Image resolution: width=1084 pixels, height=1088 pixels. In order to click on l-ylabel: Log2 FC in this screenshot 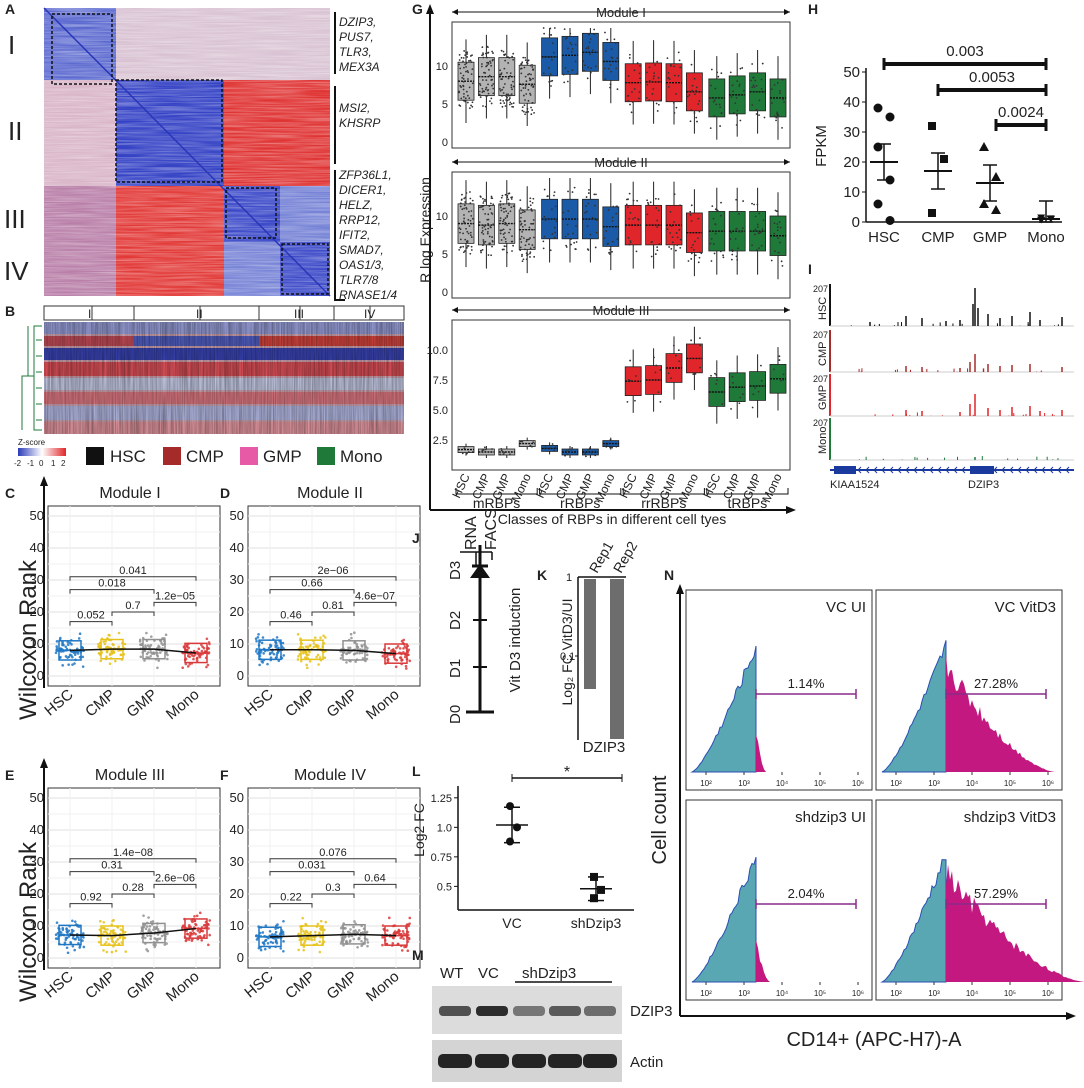, I will do `click(419, 830)`.